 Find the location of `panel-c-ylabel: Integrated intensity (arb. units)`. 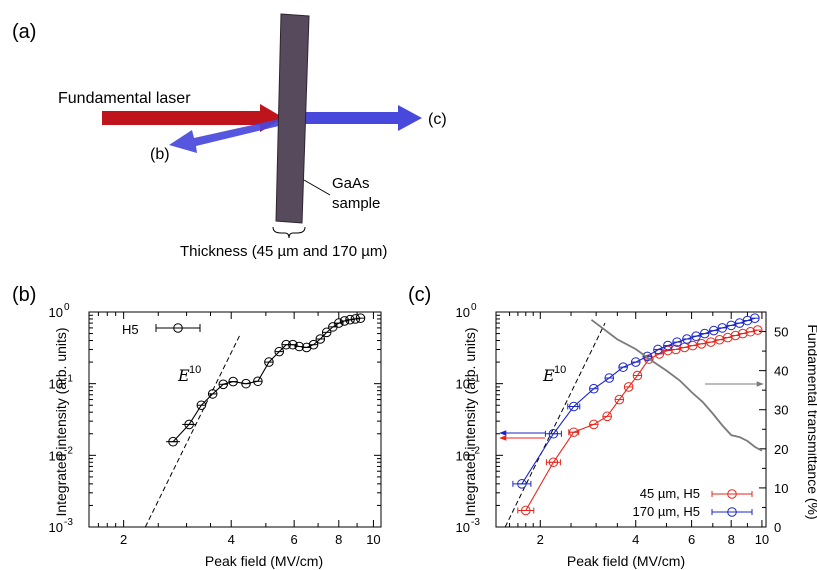

panel-c-ylabel: Integrated intensity (arb. units) is located at coordinates (470, 421).